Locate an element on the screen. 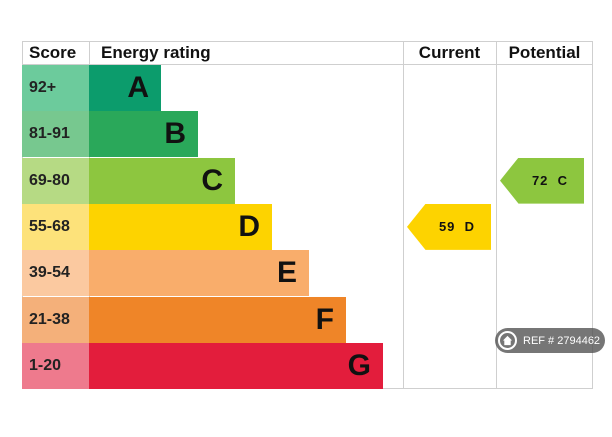 Image resolution: width=612 pixels, height=437 pixels. score-range-g: 1-20 is located at coordinates (55, 365).